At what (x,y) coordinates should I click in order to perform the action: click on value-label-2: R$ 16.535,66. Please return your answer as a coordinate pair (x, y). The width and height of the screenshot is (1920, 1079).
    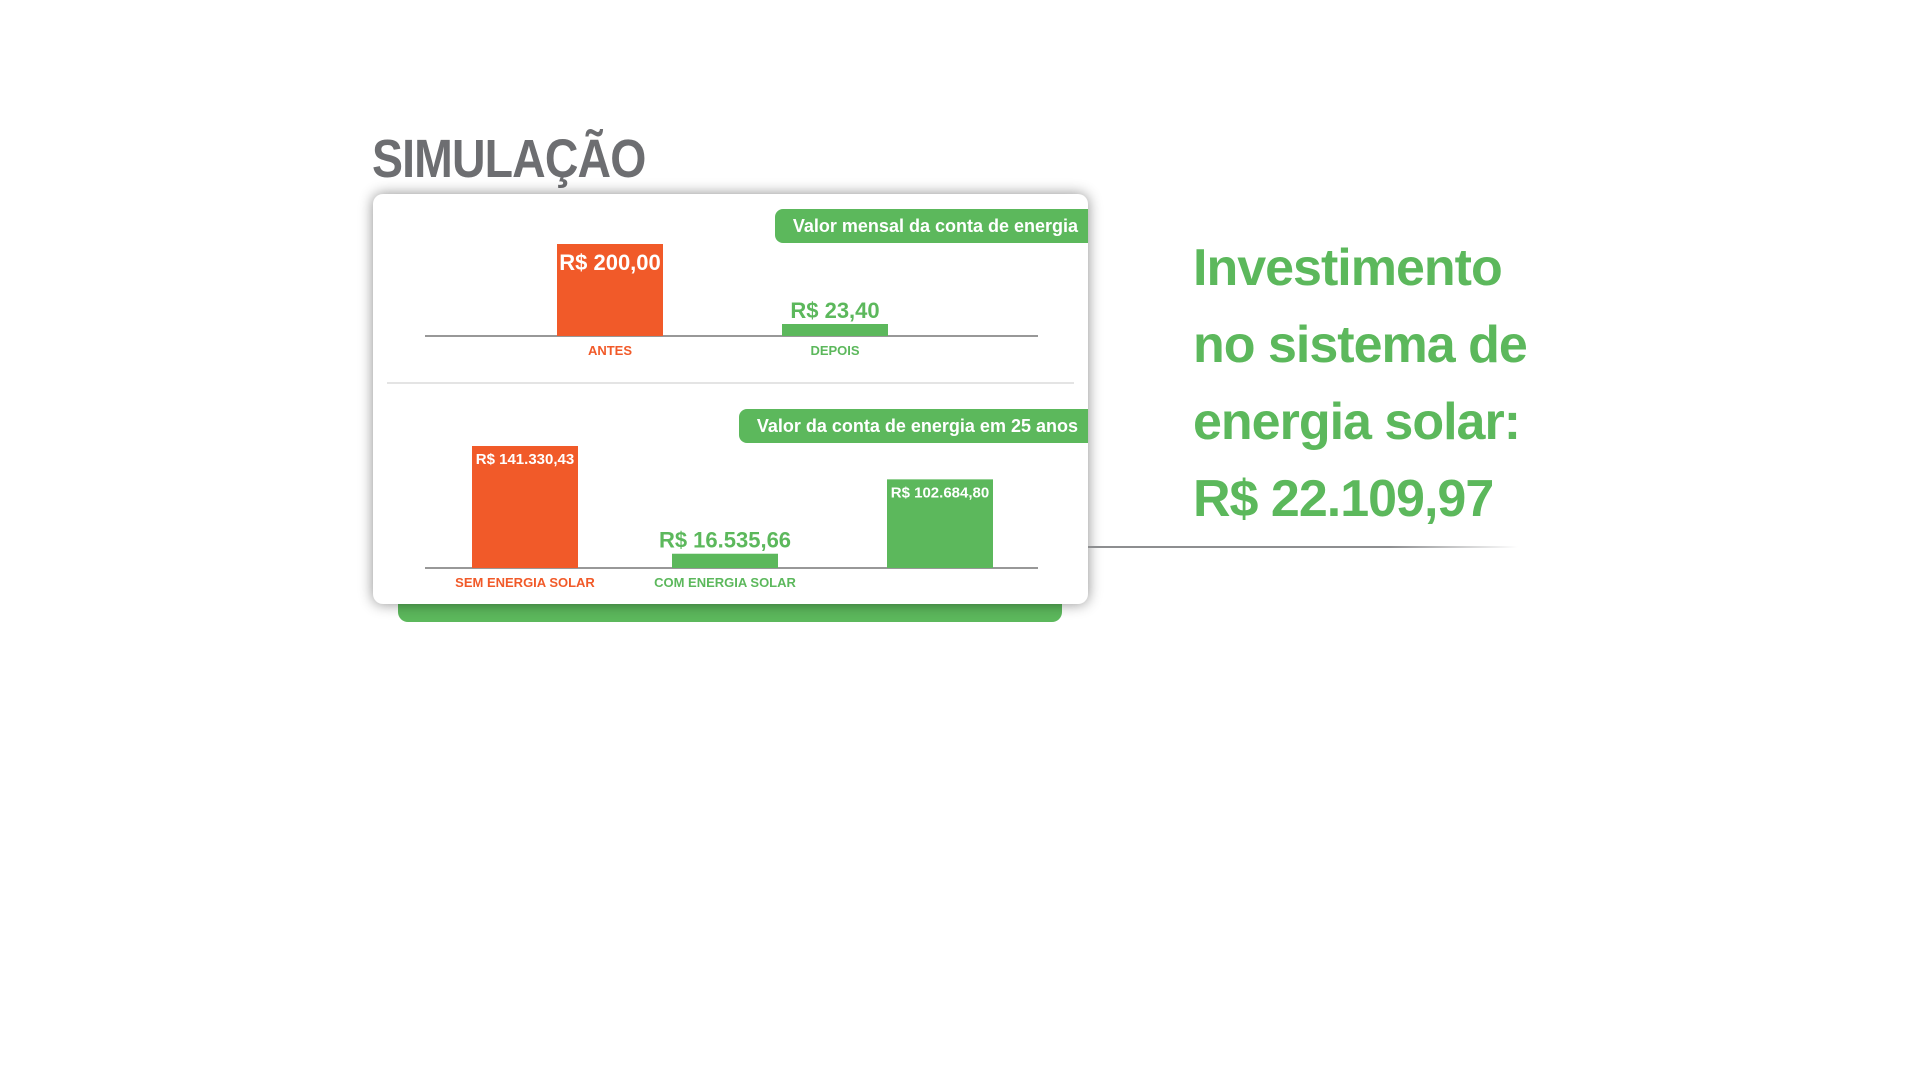
    Looking at the image, I should click on (725, 540).